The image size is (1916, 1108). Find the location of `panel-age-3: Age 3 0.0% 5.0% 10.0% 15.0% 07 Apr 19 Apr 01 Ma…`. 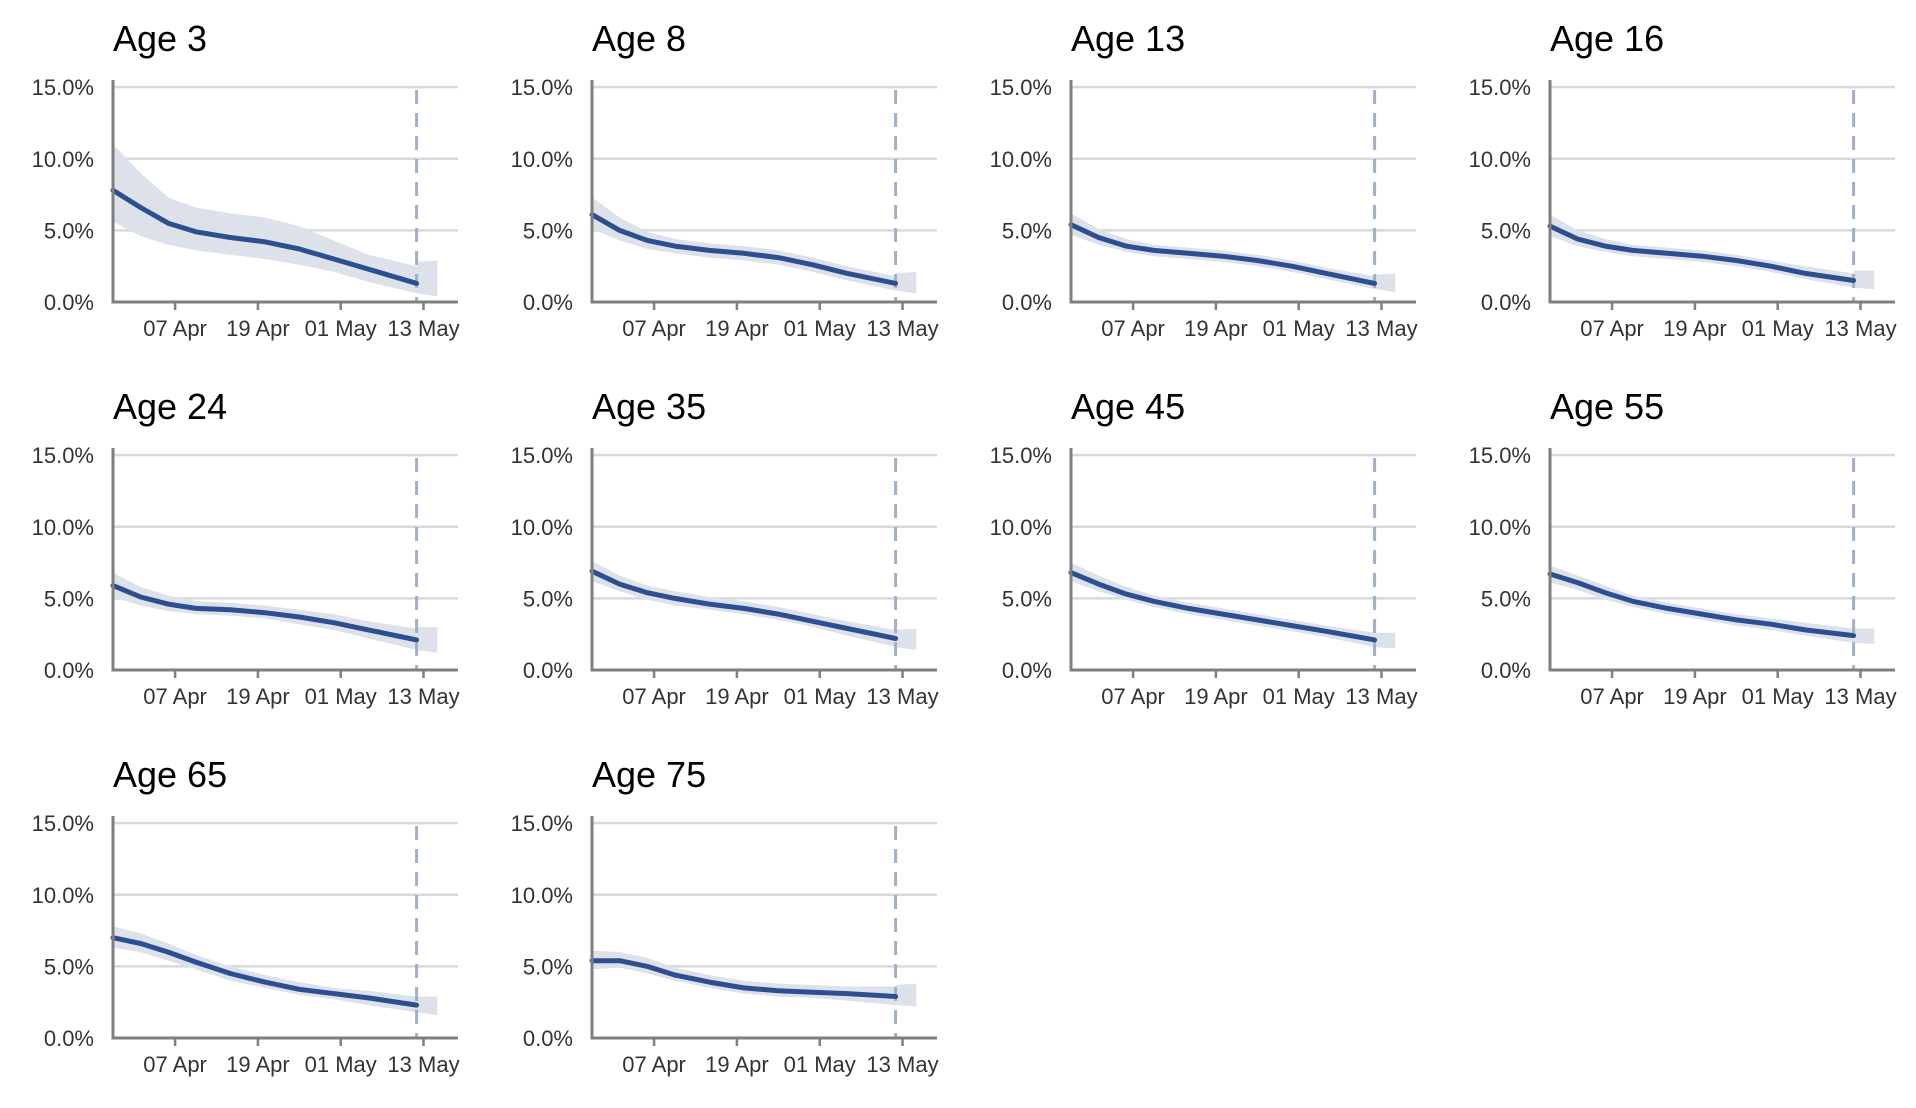

panel-age-3: Age 3 0.0% 5.0% 10.0% 15.0% 07 Apr 19 Apr 01 Ma… is located at coordinates (246, 179).